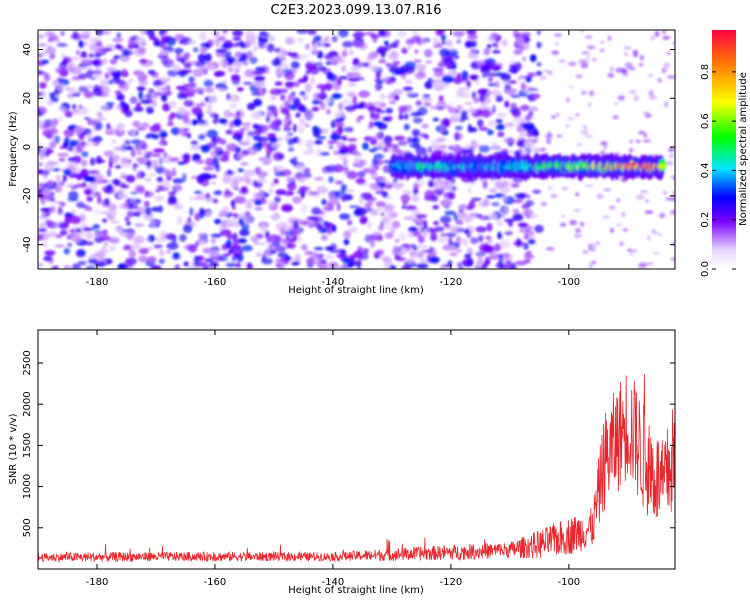 Image resolution: width=750 pixels, height=600 pixels. I want to click on spectrogram-x-label: Height of straight line (km), so click(356, 290).